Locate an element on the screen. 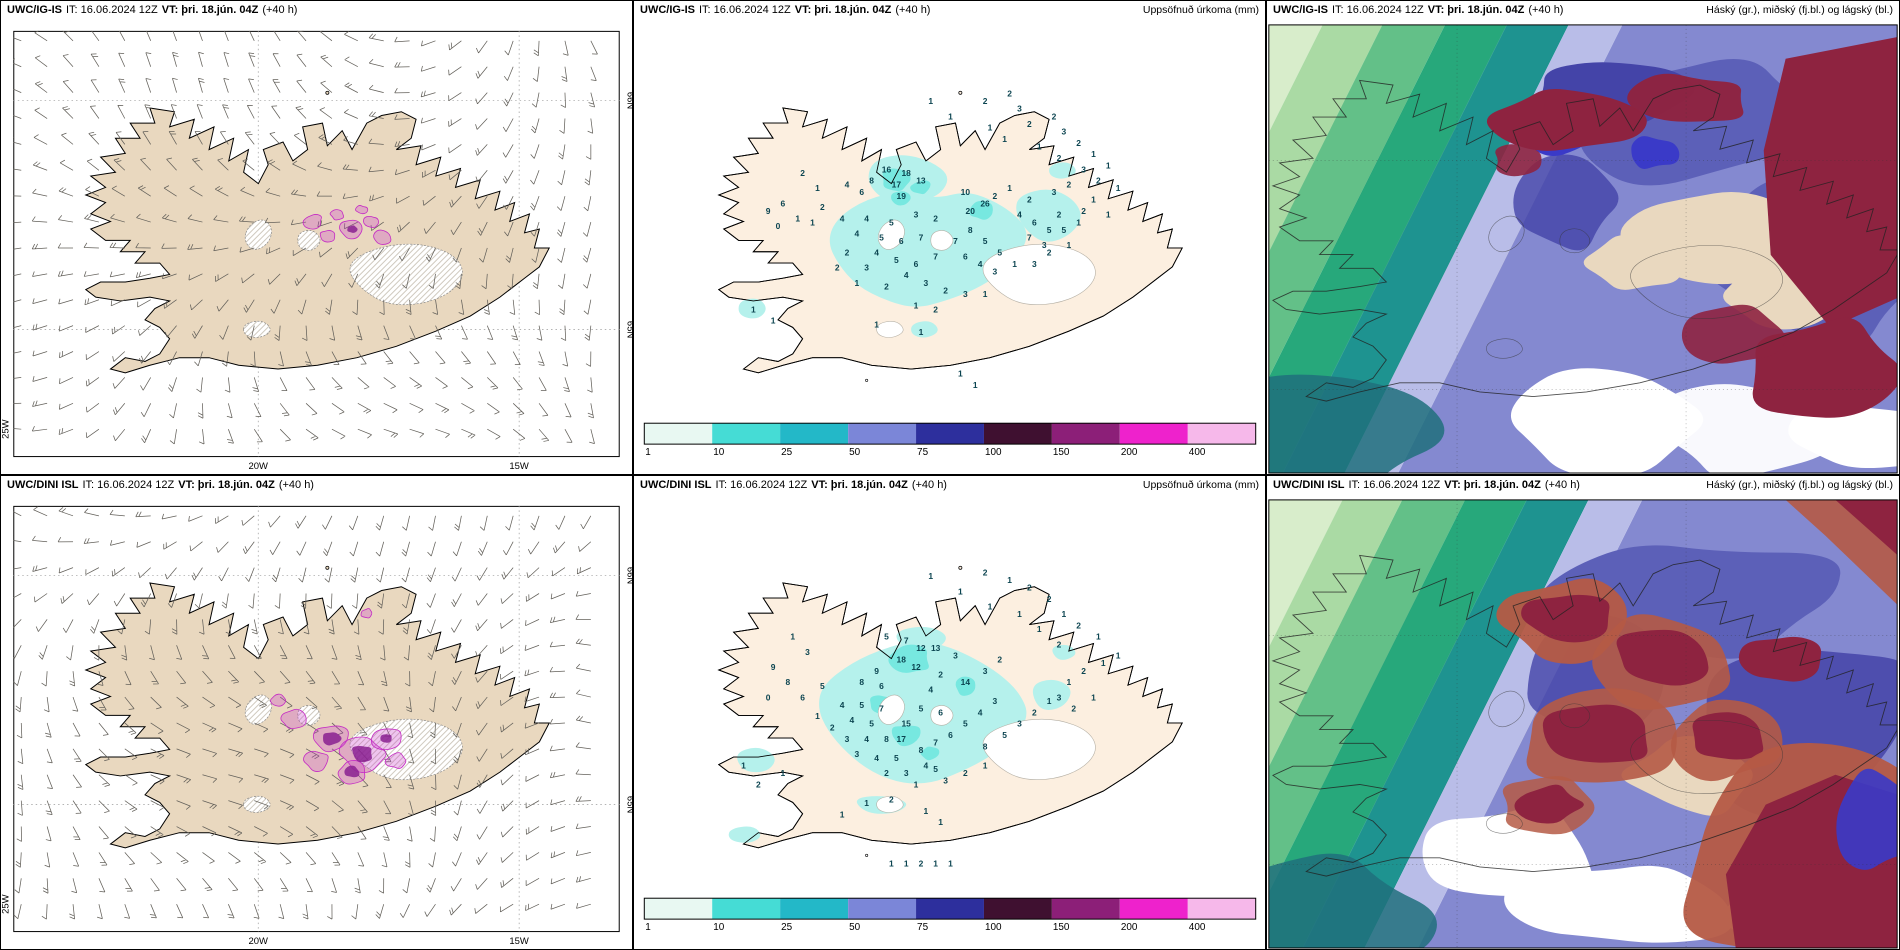 The width and height of the screenshot is (1900, 950). svg-text: 13 is located at coordinates (921, 181).